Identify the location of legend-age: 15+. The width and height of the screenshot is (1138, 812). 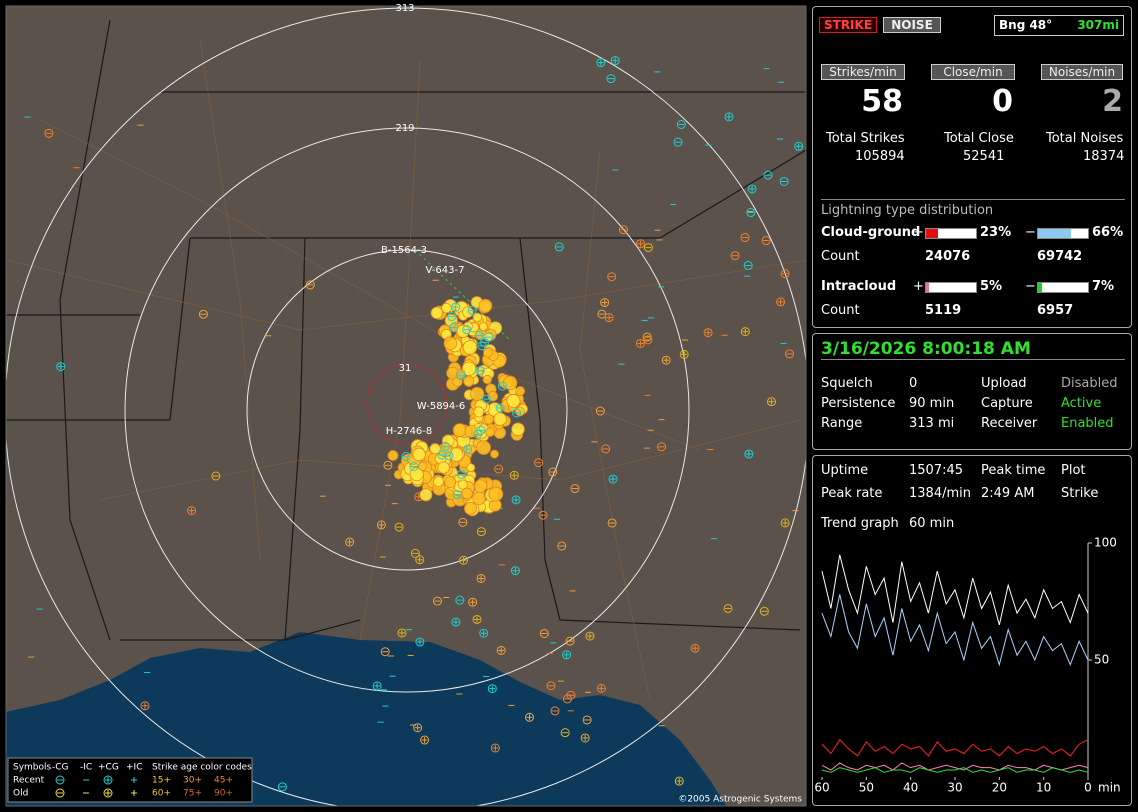
(161, 781).